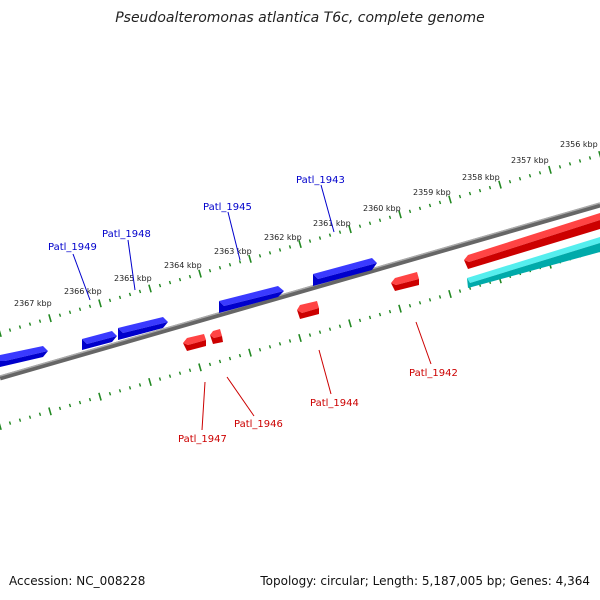  What do you see at coordinates (143, 328) in the screenshot?
I see `gene-feature-patl-1948` at bounding box center [143, 328].